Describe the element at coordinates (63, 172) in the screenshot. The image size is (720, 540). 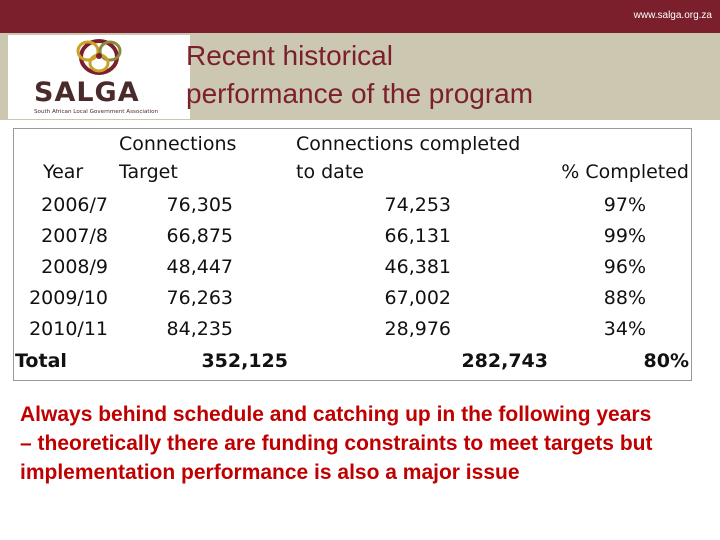
I see `header-year: Year` at that location.